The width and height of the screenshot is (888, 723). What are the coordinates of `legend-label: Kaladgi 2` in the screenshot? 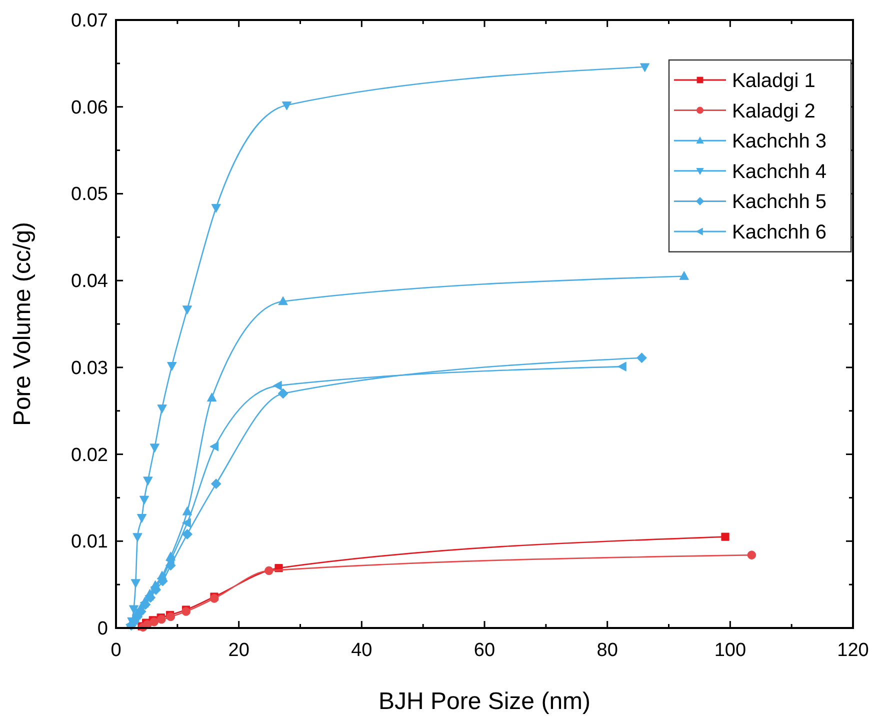 It's located at (774, 111).